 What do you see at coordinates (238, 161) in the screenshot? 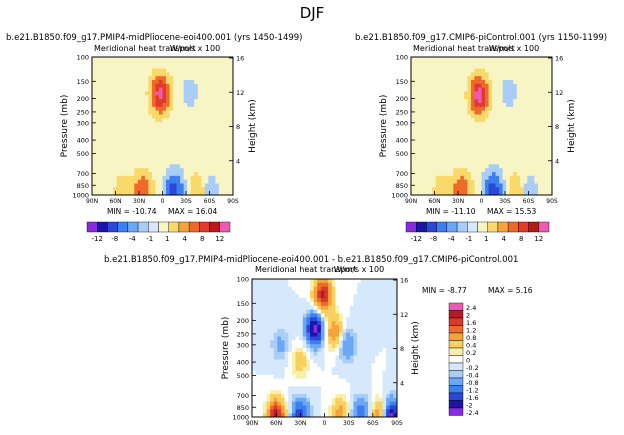
I see `height-tick-label: 4` at bounding box center [238, 161].